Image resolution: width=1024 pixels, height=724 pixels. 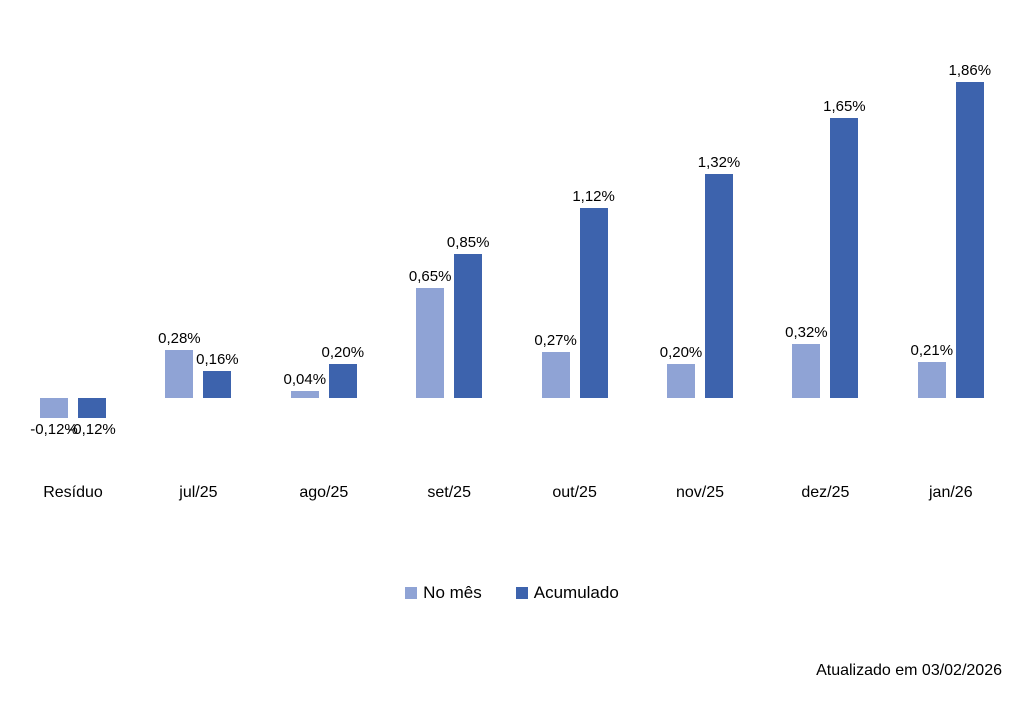 What do you see at coordinates (825, 492) in the screenshot?
I see `x-axis-label-dez-25: dez/25` at bounding box center [825, 492].